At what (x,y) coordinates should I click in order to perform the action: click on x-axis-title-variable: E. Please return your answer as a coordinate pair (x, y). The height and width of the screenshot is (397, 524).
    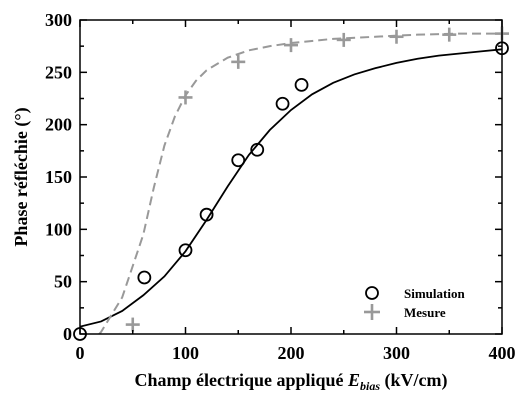
    Looking at the image, I should click on (353, 380).